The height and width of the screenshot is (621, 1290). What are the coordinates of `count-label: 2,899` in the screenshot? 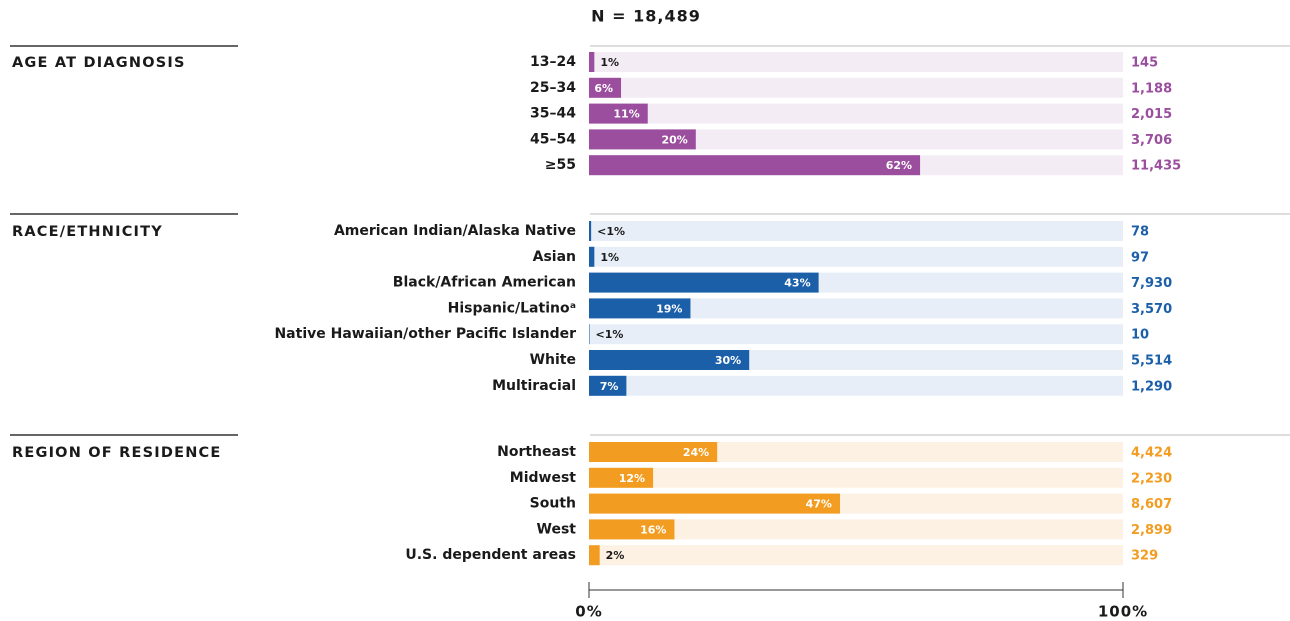 It's located at (1151, 530).